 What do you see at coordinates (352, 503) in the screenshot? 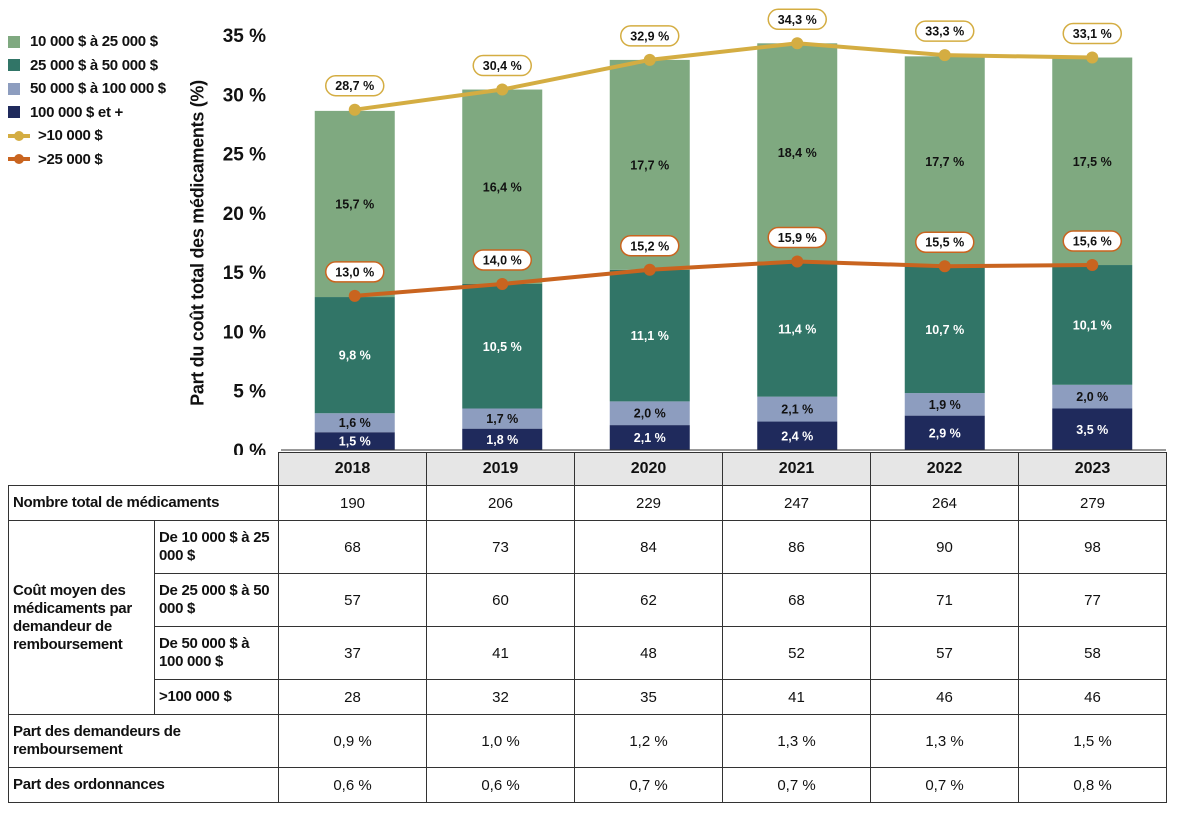
I see `table-cell: 190` at bounding box center [352, 503].